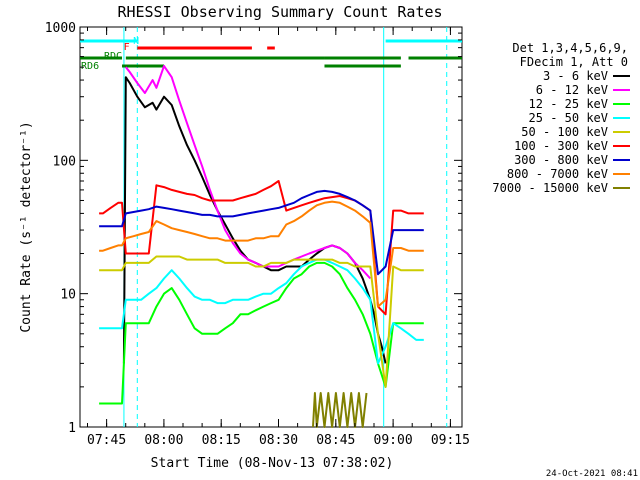 The height and width of the screenshot is (480, 640). What do you see at coordinates (335, 440) in the screenshot?
I see `x-tick-label: 08:45` at bounding box center [335, 440].